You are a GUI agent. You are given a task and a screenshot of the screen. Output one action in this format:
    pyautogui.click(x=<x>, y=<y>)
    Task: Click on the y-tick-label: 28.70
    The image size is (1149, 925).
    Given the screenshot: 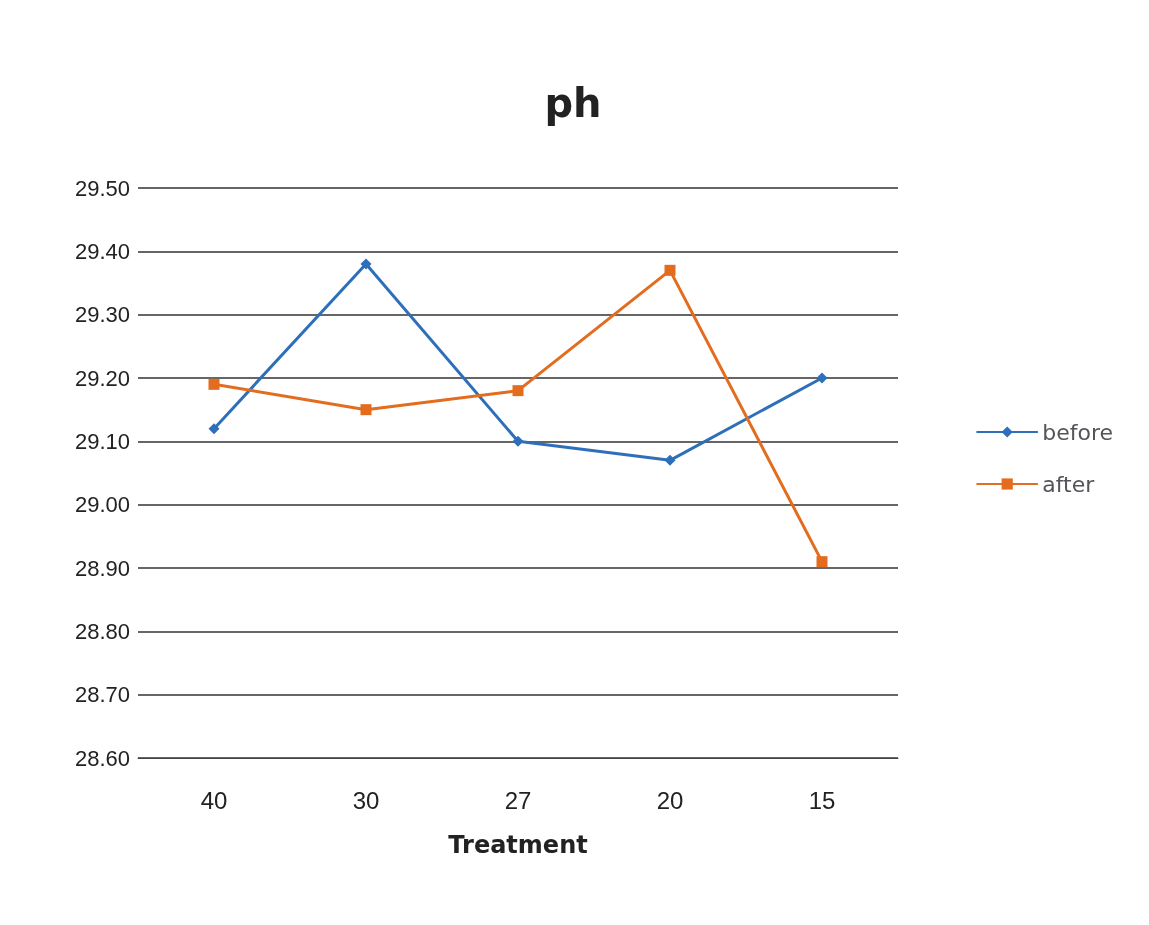 What is the action you would take?
    pyautogui.click(x=102, y=695)
    